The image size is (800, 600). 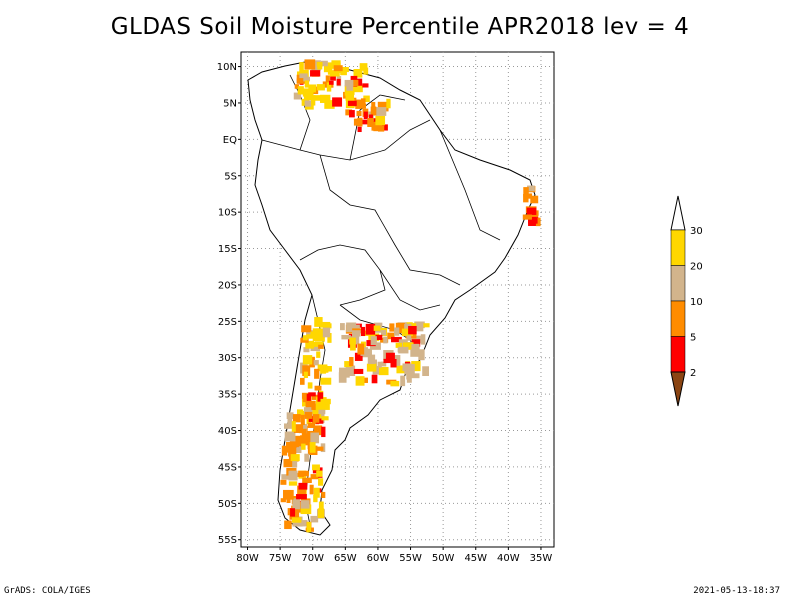 I want to click on lat-label: 45S, so click(x=227, y=467).